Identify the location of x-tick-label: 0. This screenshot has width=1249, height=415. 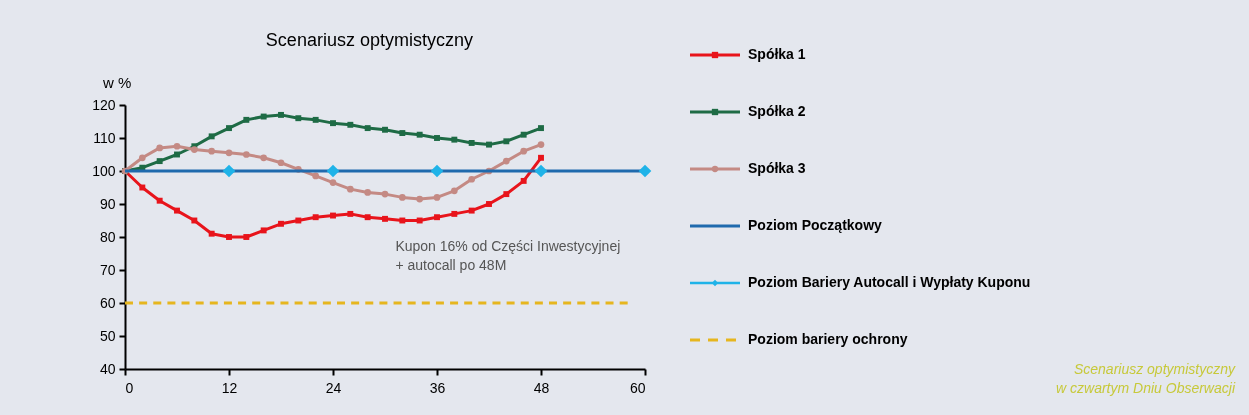
(129, 387).